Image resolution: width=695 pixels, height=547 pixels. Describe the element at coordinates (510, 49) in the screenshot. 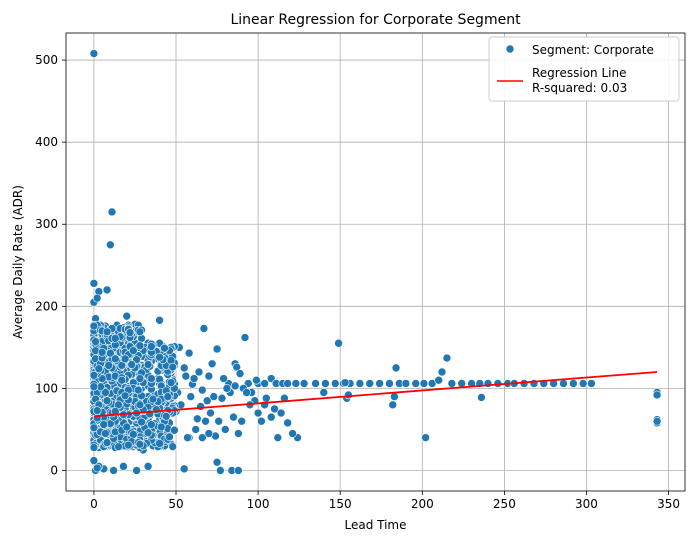

I see `legend-point-marker` at that location.